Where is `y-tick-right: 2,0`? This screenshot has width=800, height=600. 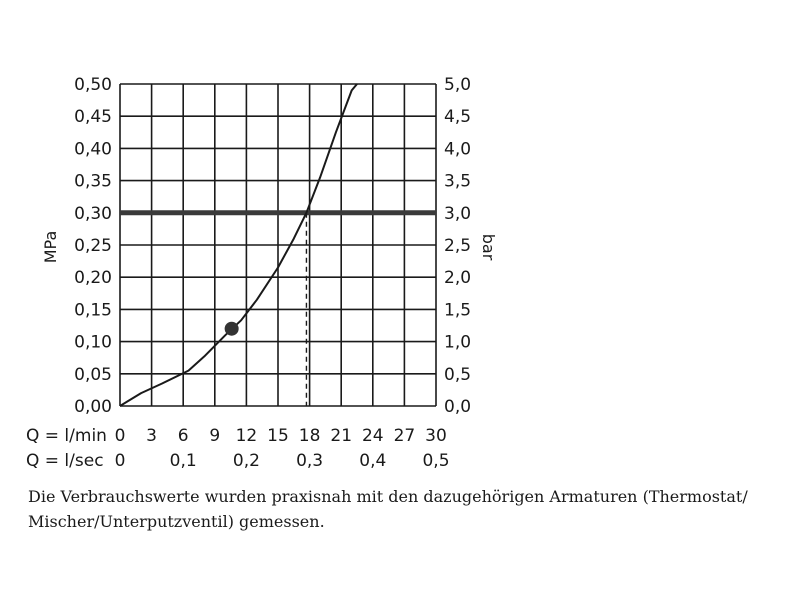
y-tick-right: 2,0 is located at coordinates (457, 278).